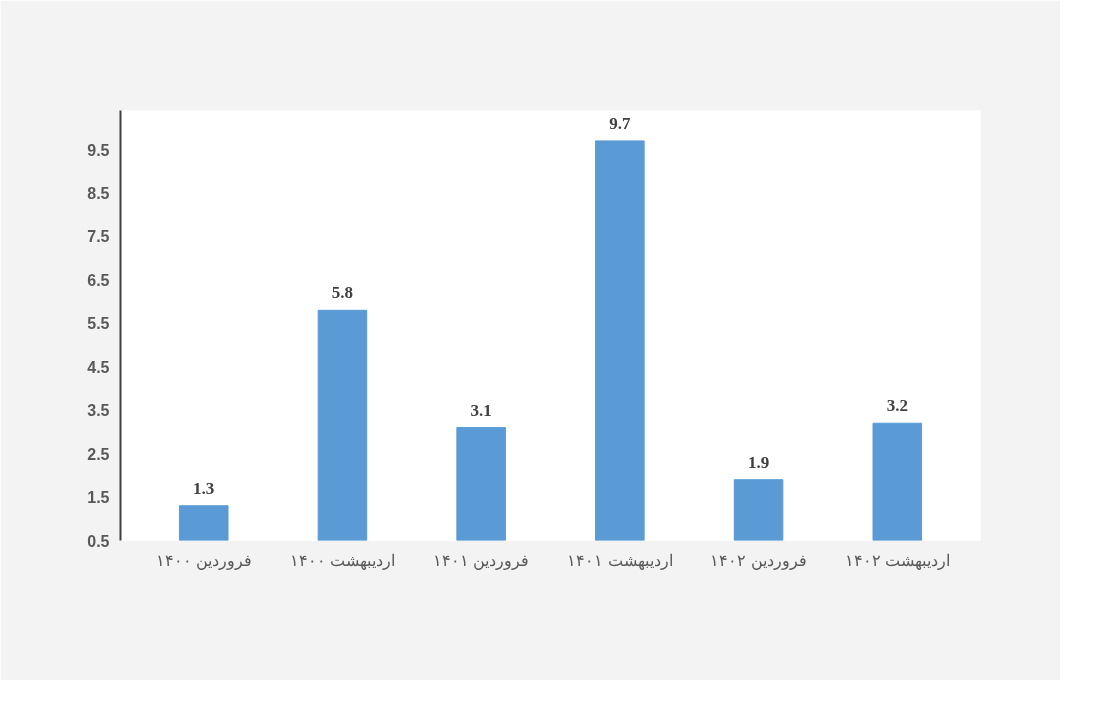  What do you see at coordinates (481, 560) in the screenshot?
I see `x-tick-label: فروردین ۱۴۰۱` at bounding box center [481, 560].